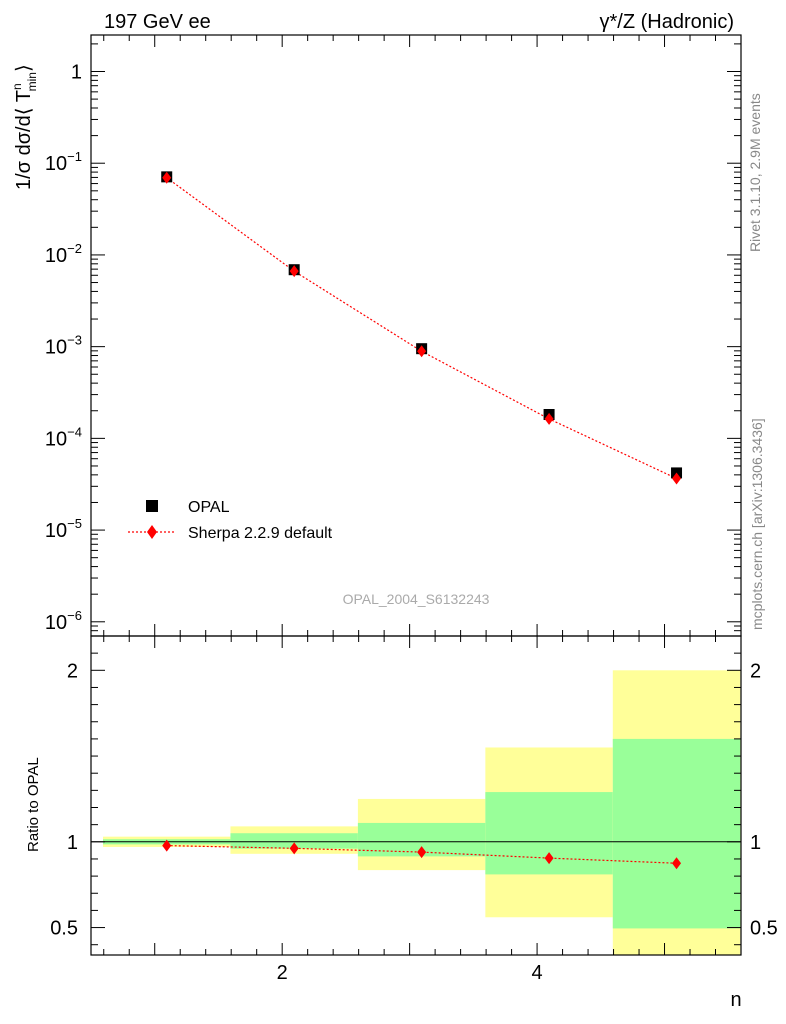 This screenshot has width=786, height=1024. Describe the element at coordinates (152, 532) in the screenshot. I see `legend-sherpa-marker` at that location.